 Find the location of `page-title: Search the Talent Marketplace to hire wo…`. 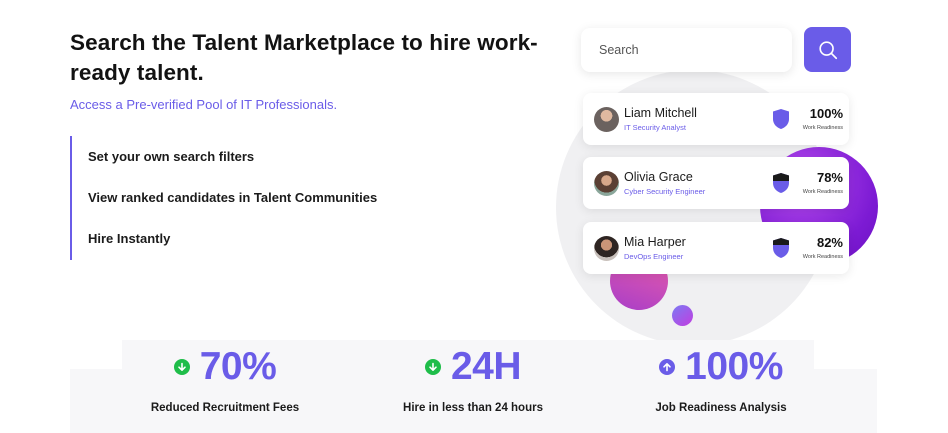

page-title: Search the Talent Marketplace to hire wo… is located at coordinates (304, 57).